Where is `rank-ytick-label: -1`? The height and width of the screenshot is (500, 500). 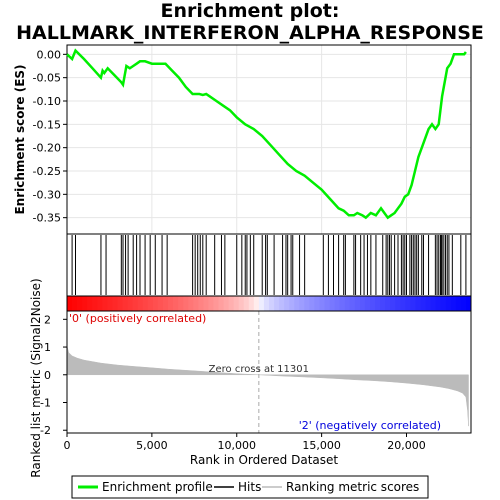 rank-ytick-label: -1 is located at coordinates (45, 403).